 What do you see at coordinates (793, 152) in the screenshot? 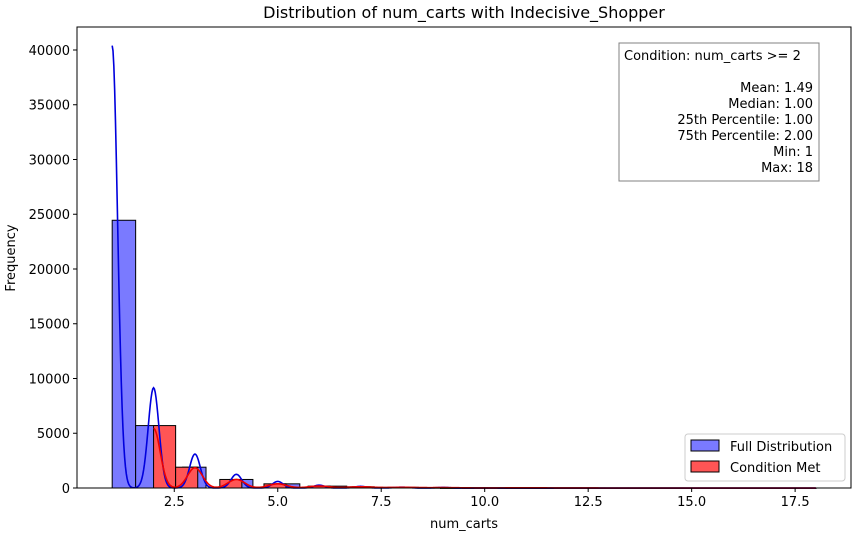
I see `stats-min: Min: 1` at bounding box center [793, 152].